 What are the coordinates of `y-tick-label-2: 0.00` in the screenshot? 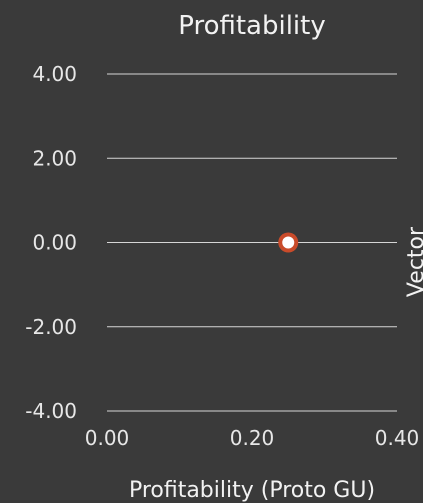 It's located at (54, 243).